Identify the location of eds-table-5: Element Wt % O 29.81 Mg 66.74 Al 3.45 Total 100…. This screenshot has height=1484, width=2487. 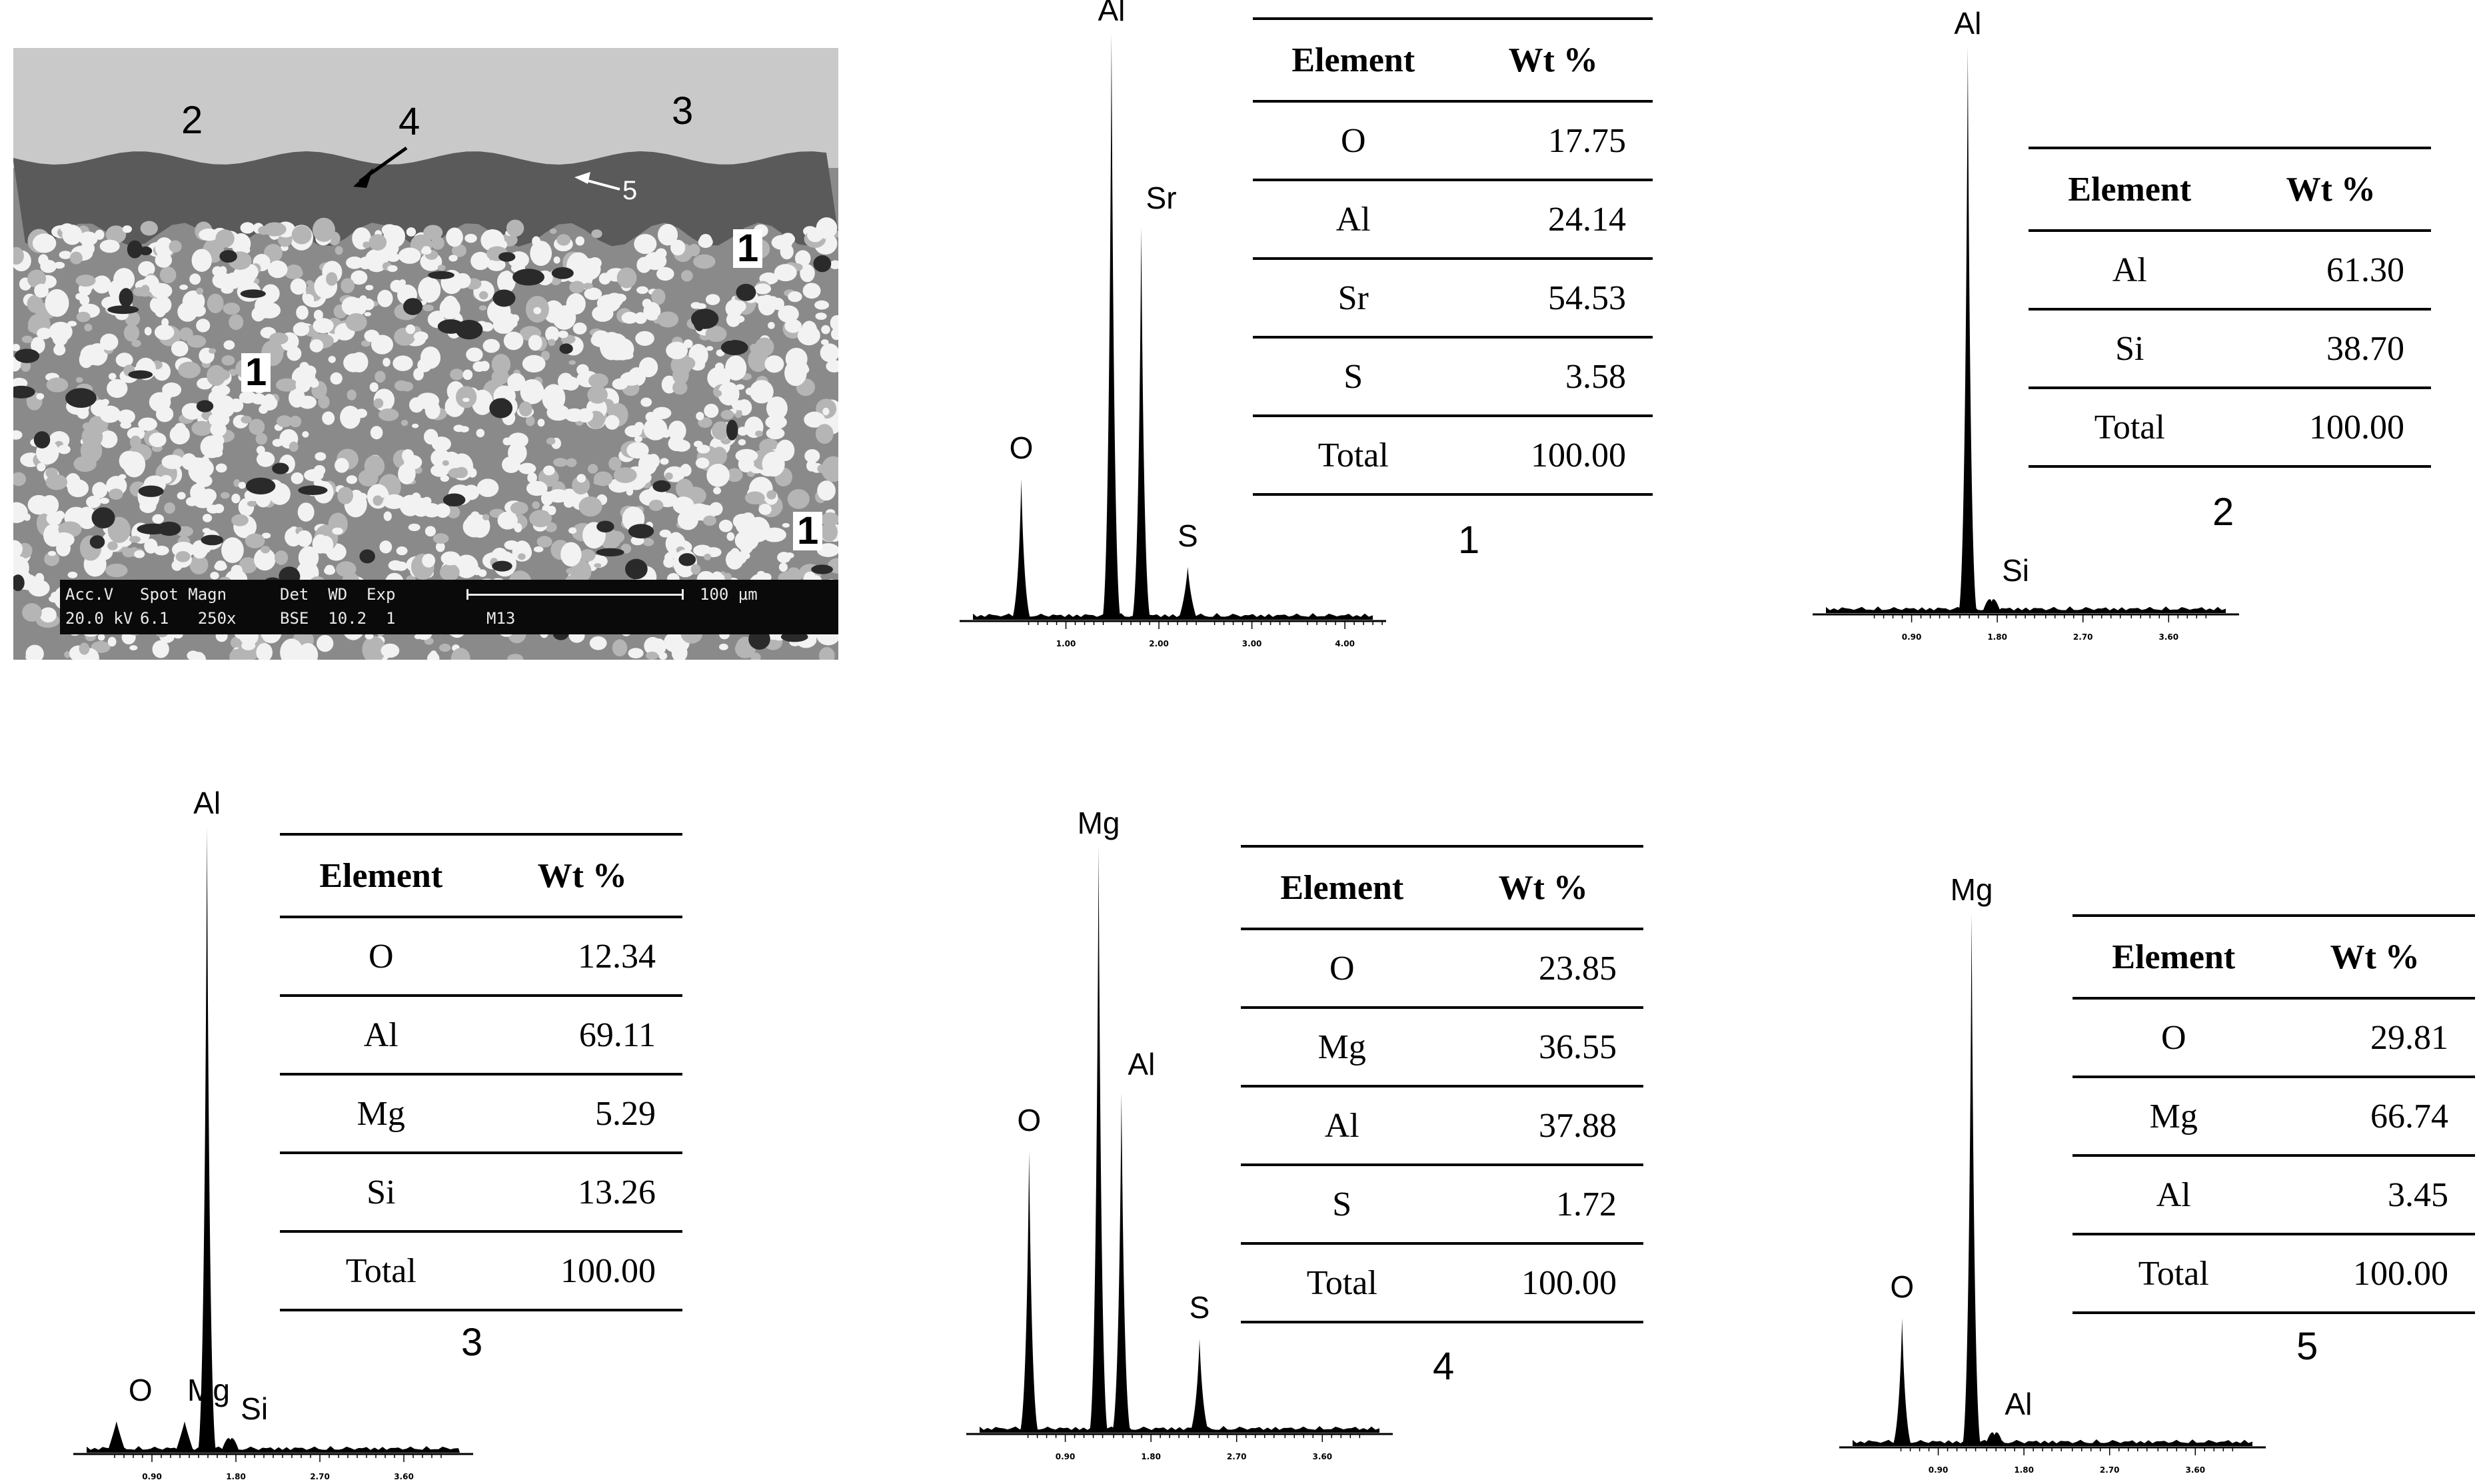
(2273, 1114).